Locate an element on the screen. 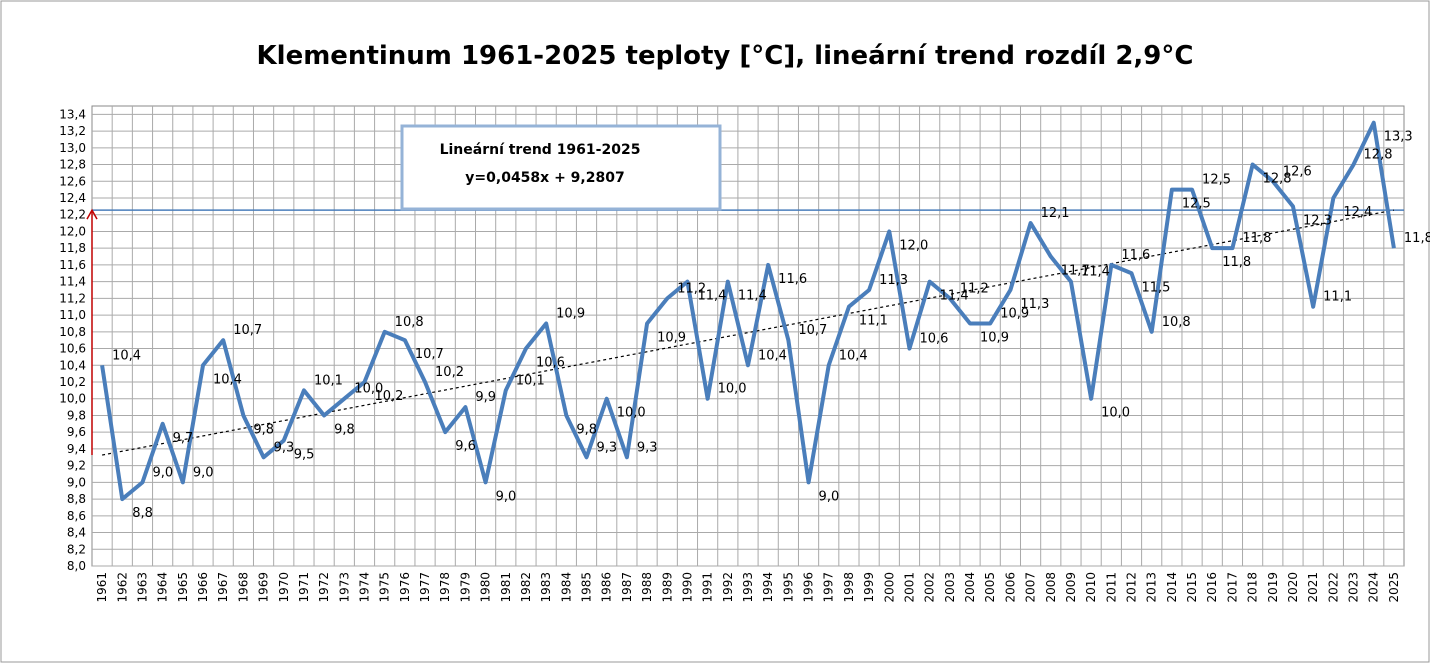 The image size is (1430, 667). y-tick-label: 10,0 is located at coordinates (72, 399).